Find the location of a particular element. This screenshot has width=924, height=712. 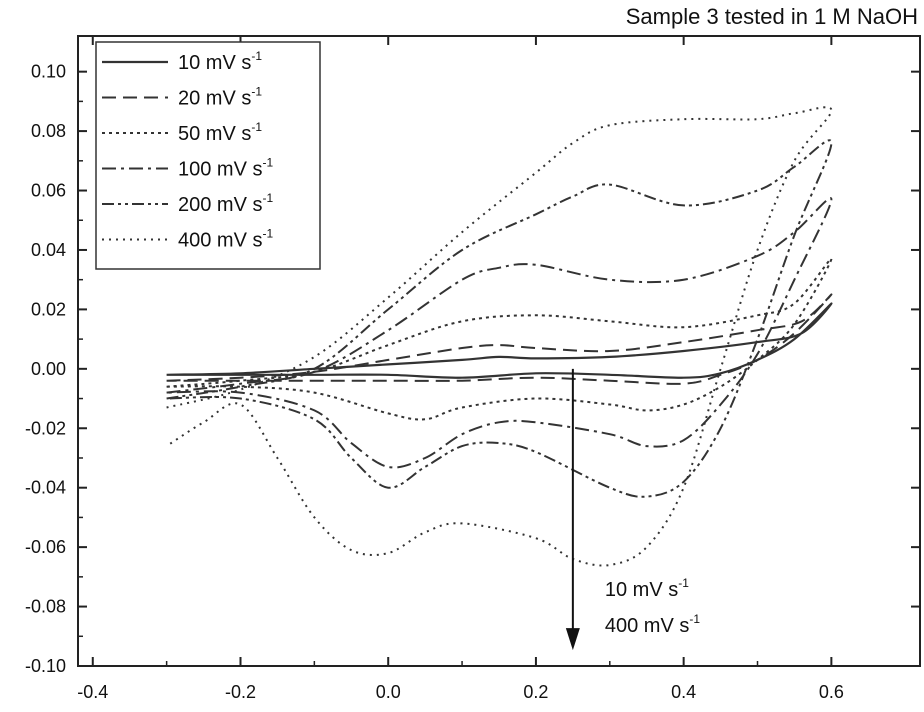

legend-label-3-superscript: -1 is located at coordinates (256, 127).